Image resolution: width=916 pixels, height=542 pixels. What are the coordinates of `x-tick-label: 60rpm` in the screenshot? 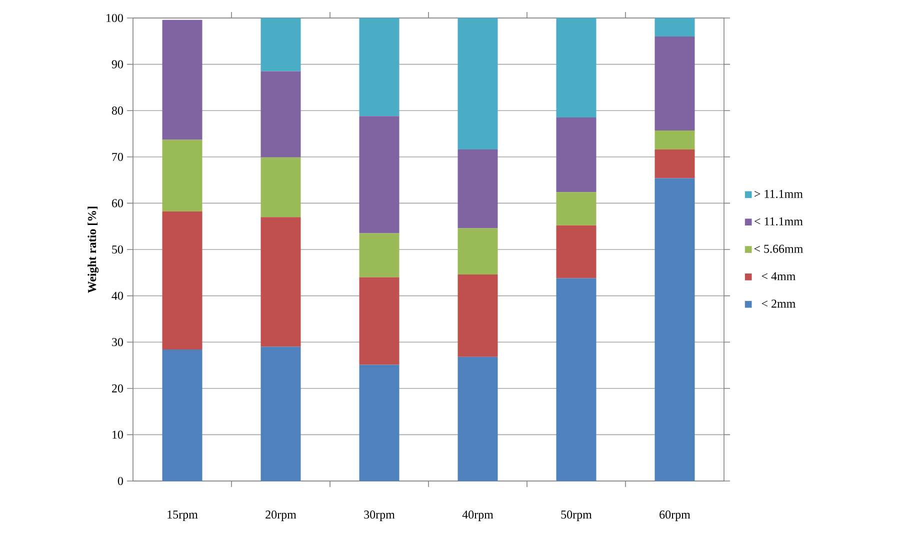 It's located at (675, 516).